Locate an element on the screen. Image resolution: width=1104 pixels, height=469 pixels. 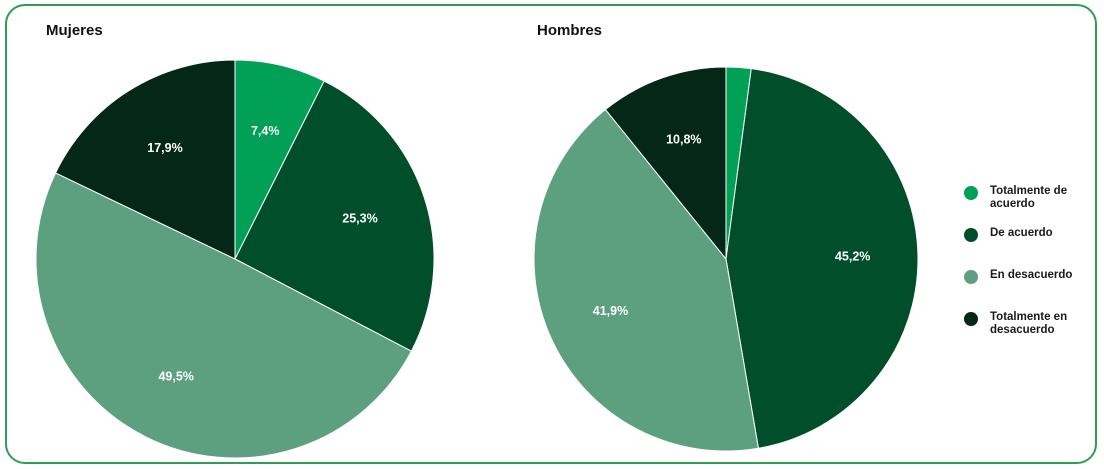
legend-item-en-desacuerdo: En desacuerdo is located at coordinates (1027, 276).